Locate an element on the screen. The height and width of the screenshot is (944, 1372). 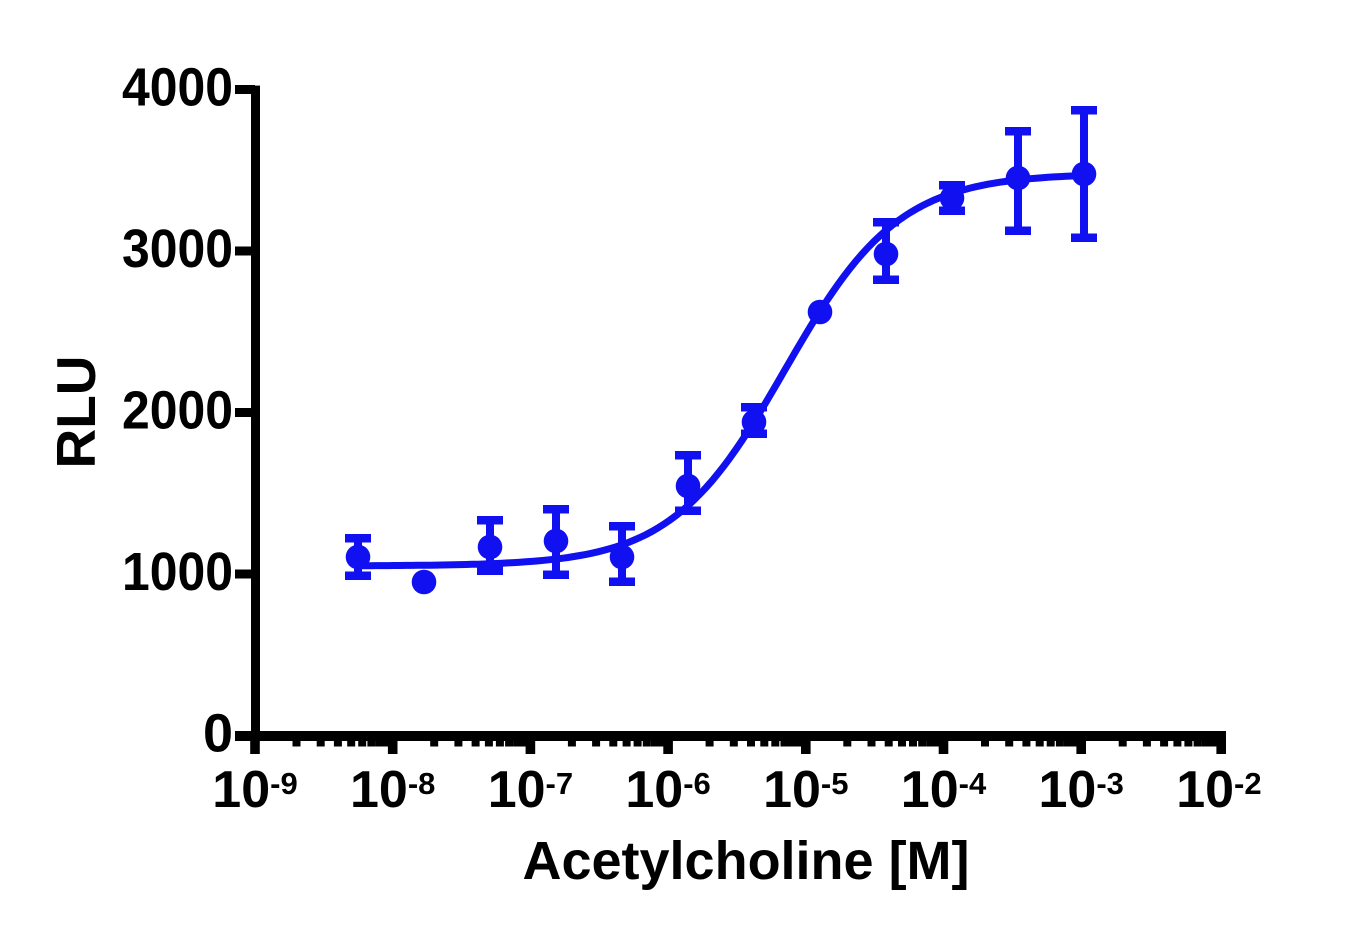
svg-text: RLU is located at coordinates (76, 411).